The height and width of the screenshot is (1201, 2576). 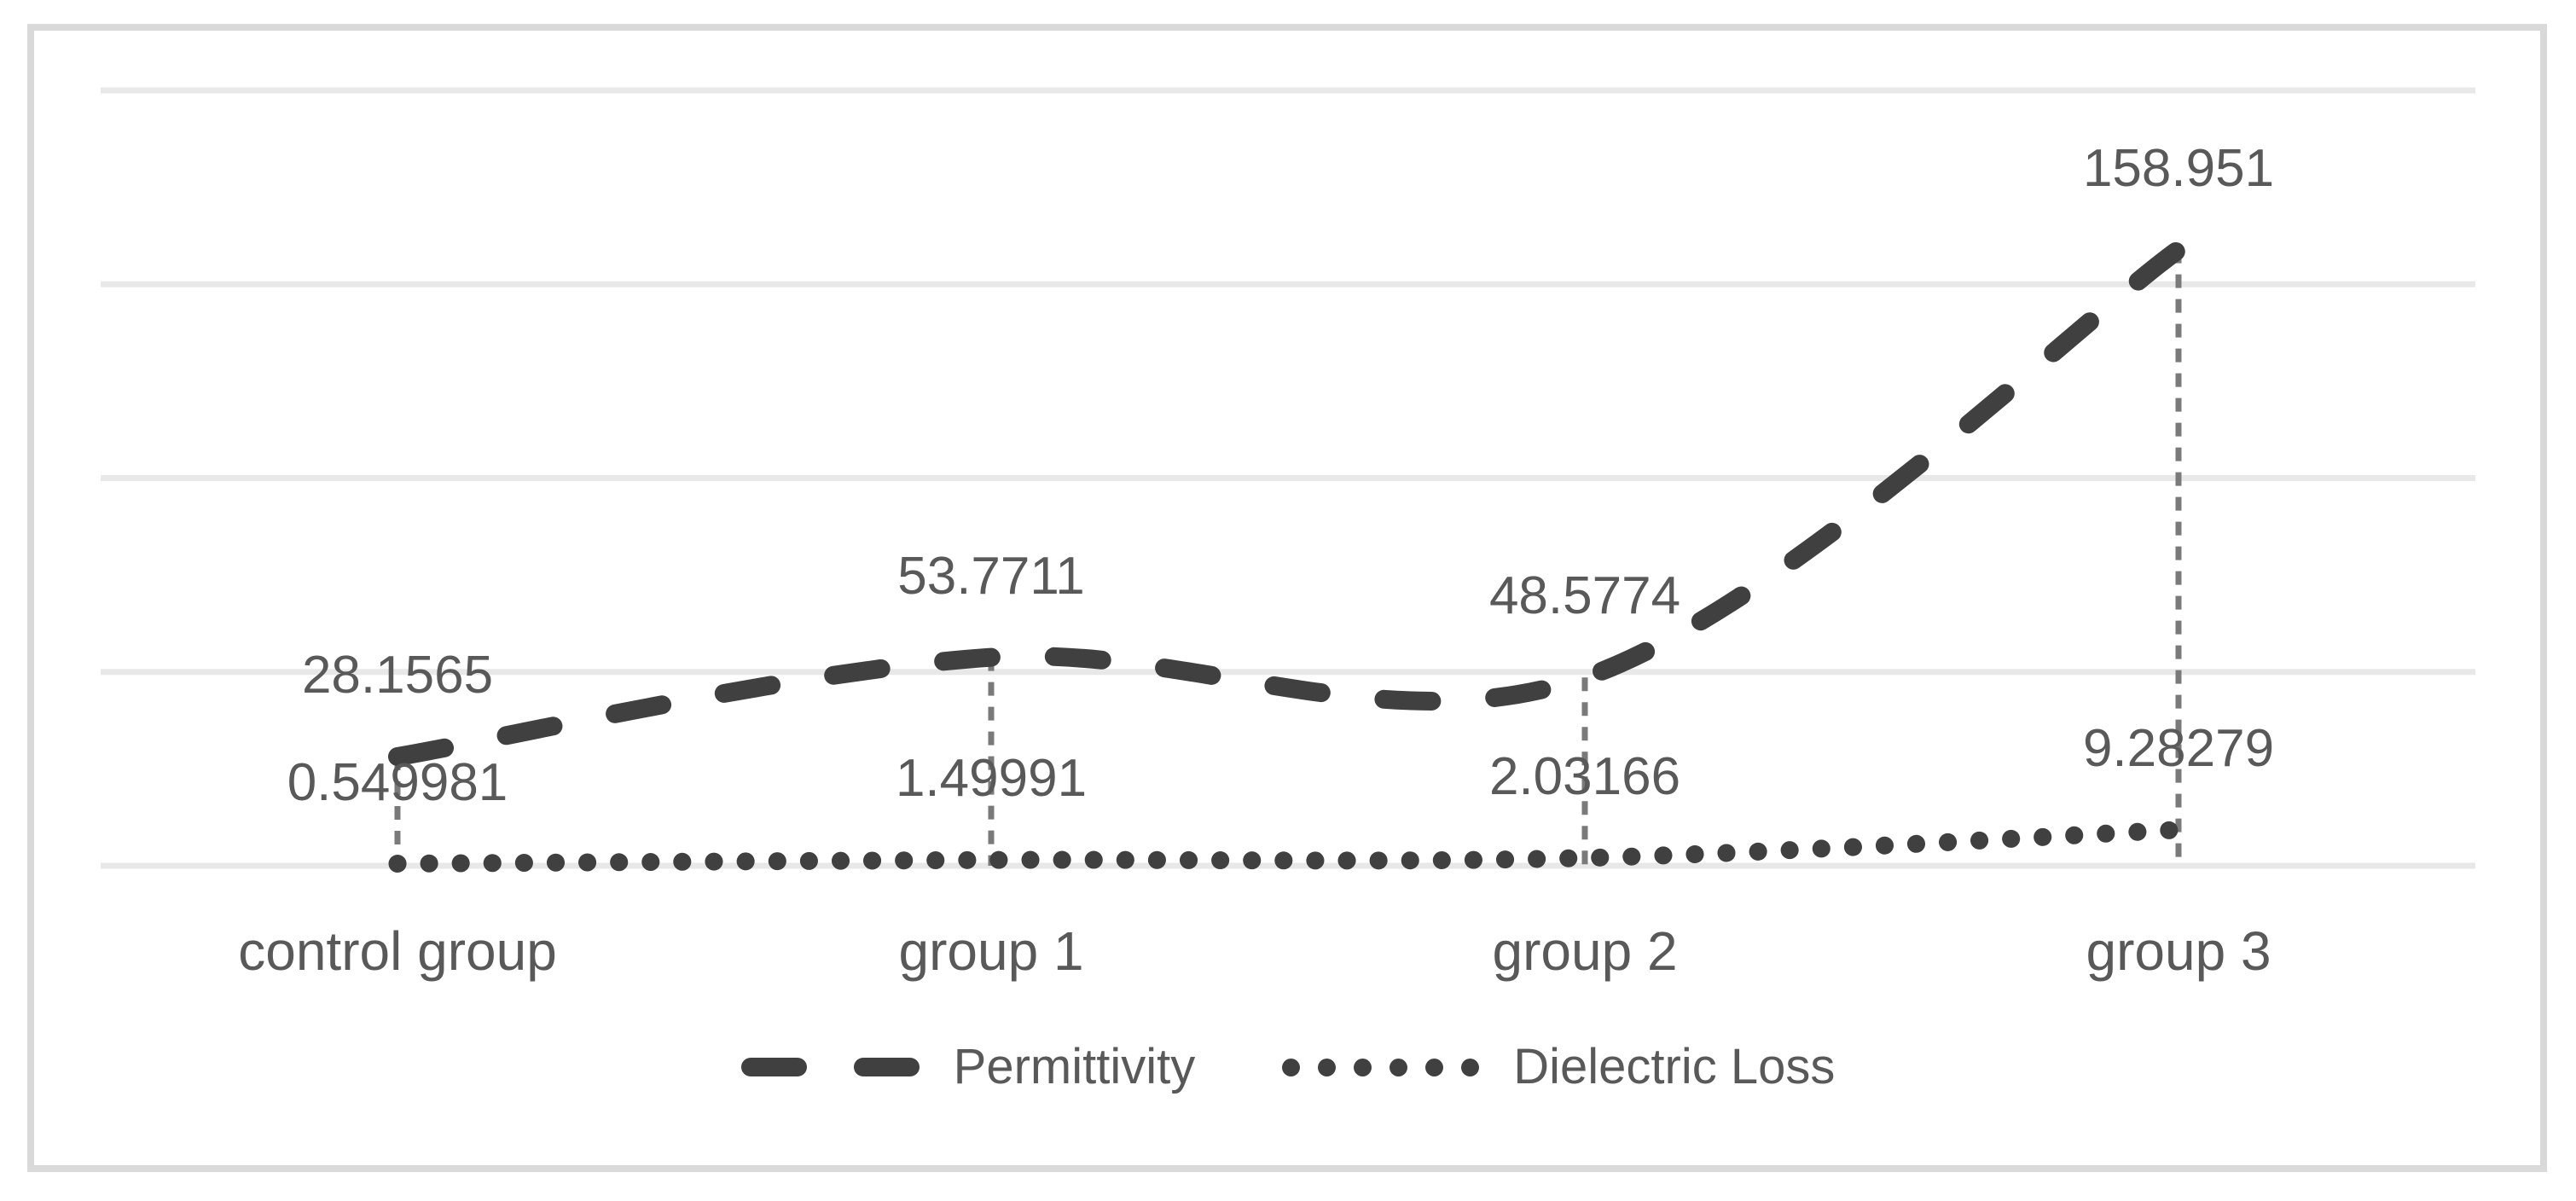 What do you see at coordinates (991, 576) in the screenshot?
I see `data-label-permittivity: 53.7711` at bounding box center [991, 576].